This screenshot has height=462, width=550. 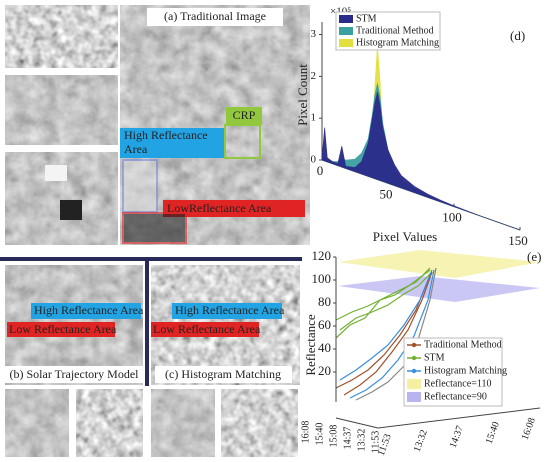 What do you see at coordinates (324, 301) in the screenshot?
I see `y-tick-label: 80` at bounding box center [324, 301].